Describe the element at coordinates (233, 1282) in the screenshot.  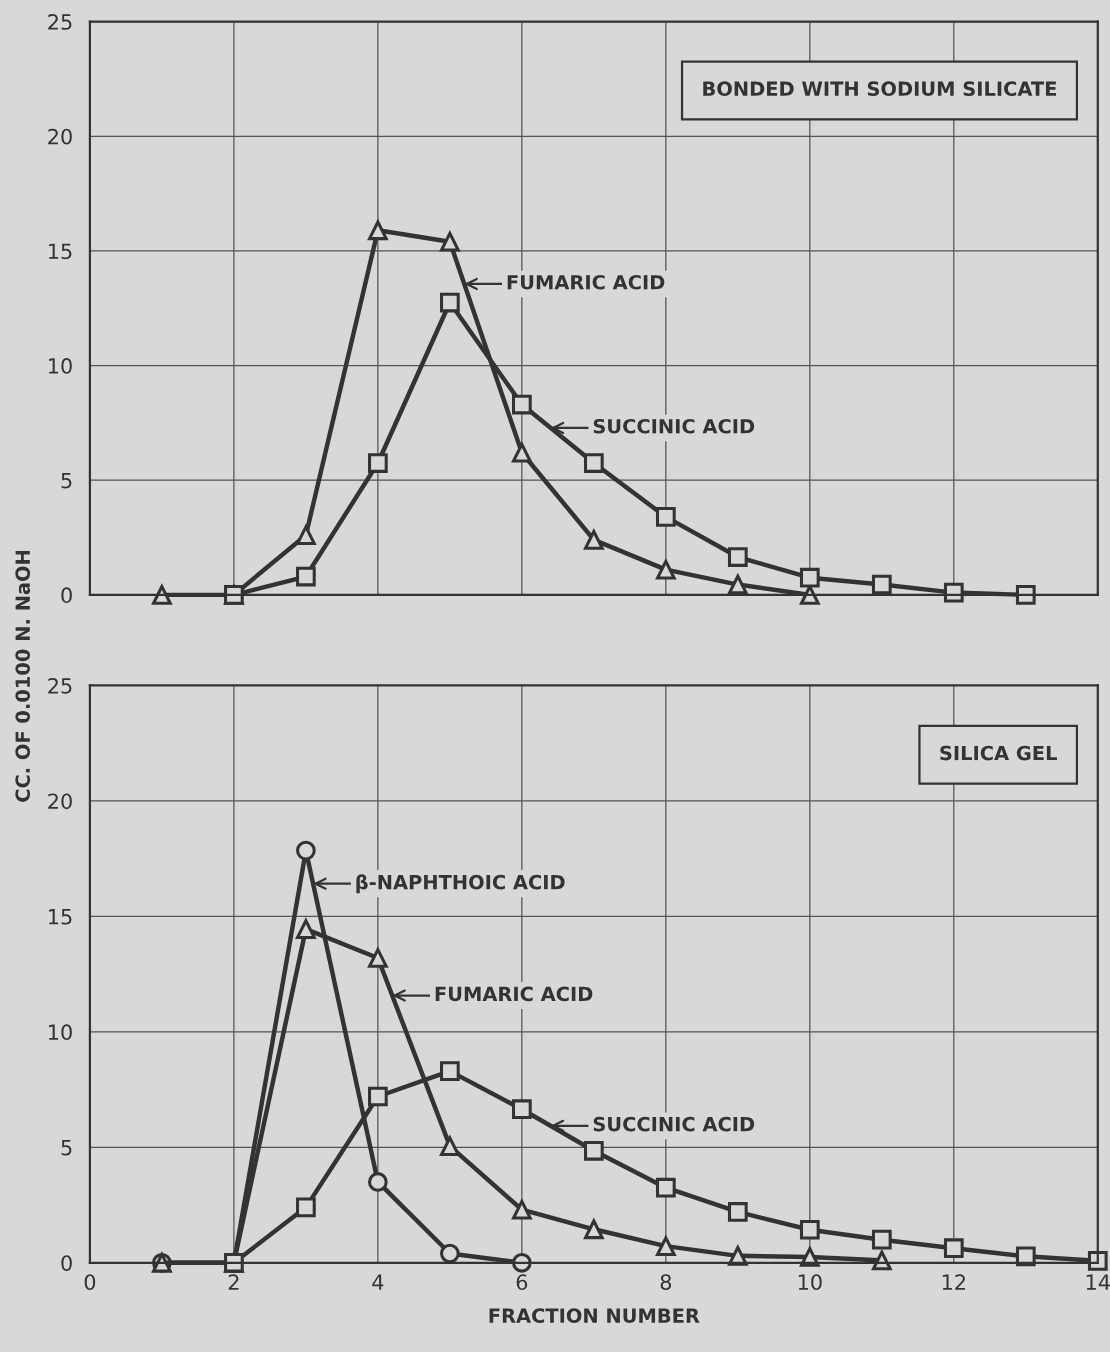
I see `x-tick-label: 2` at that location.